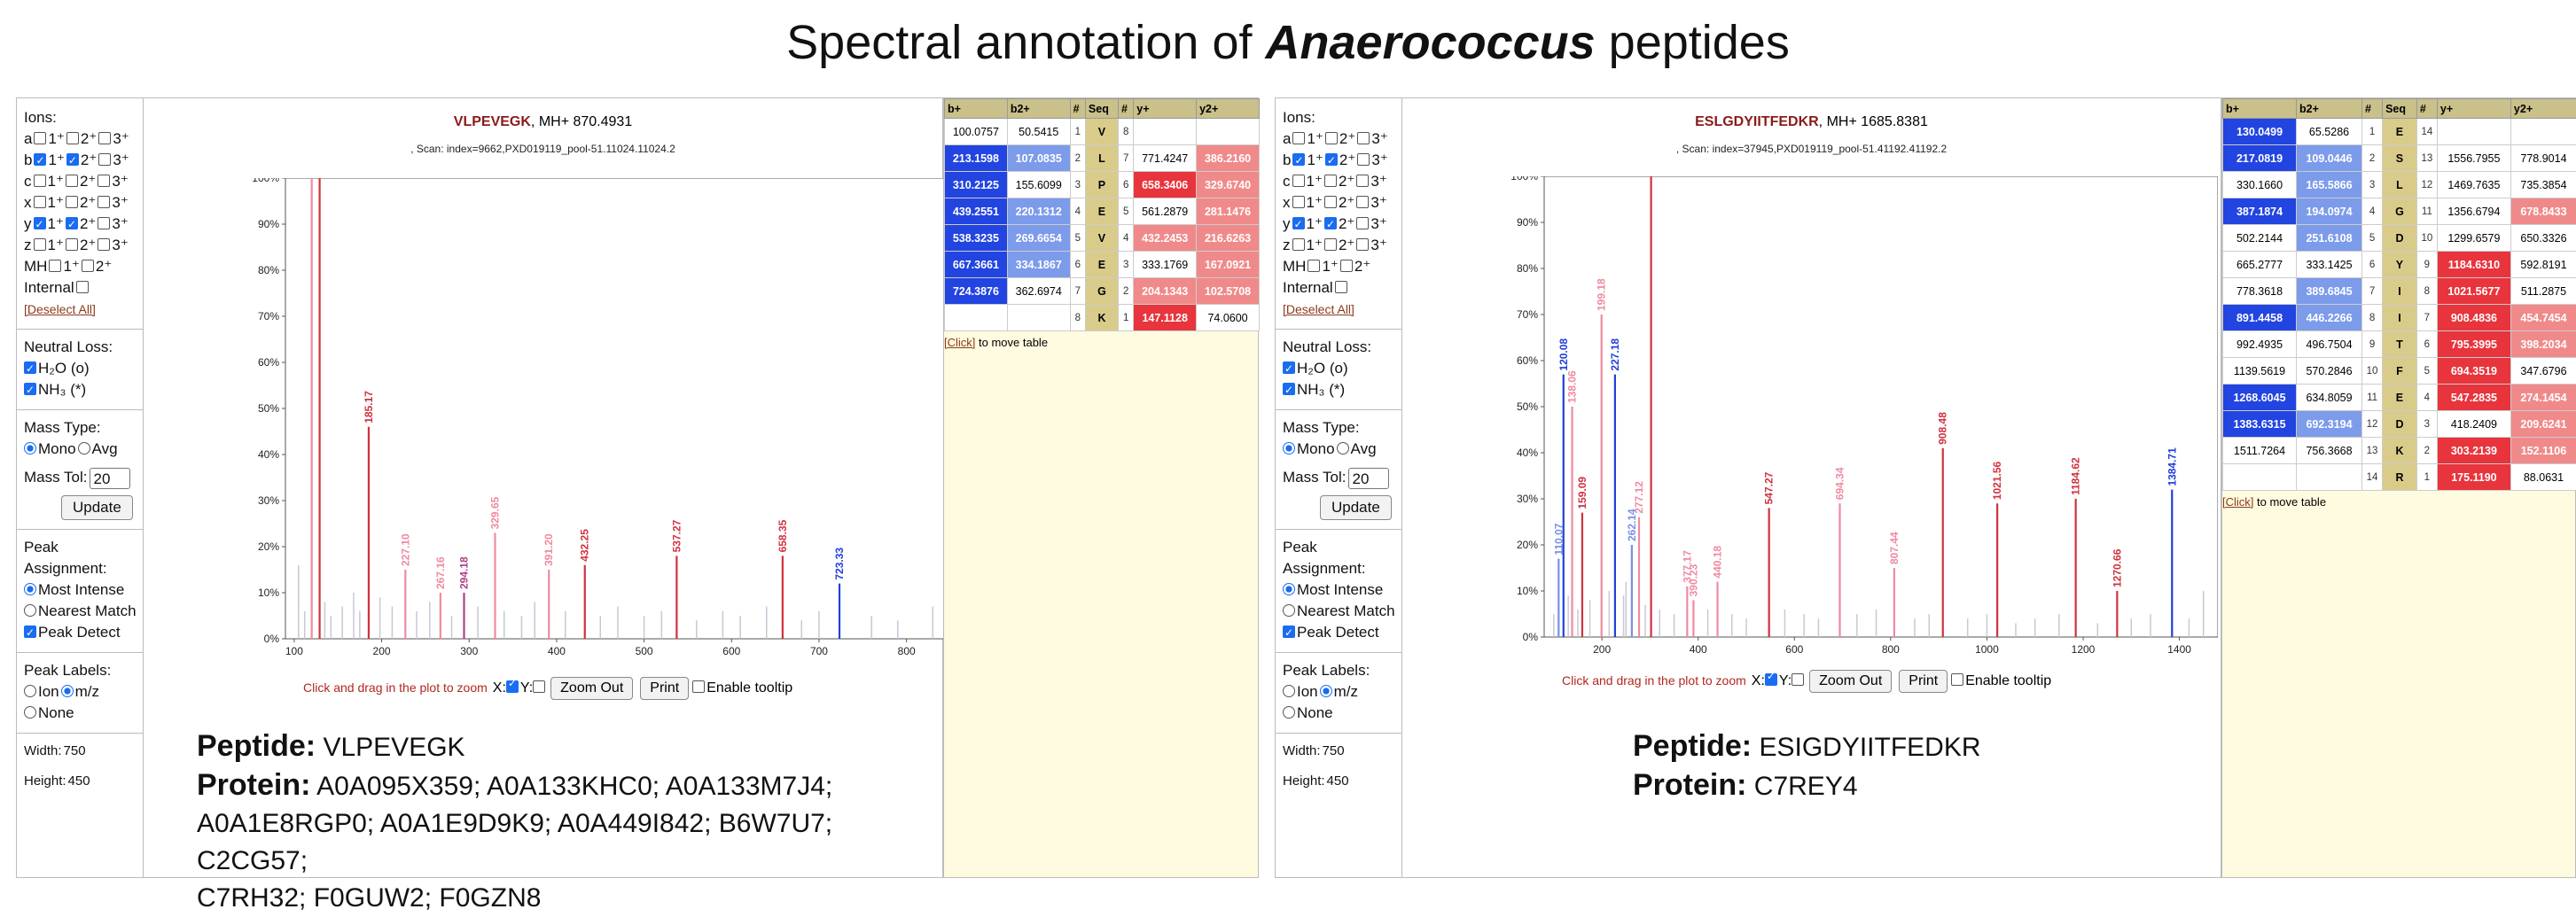 This screenshot has width=2576, height=917. Describe the element at coordinates (1839, 483) in the screenshot. I see `peak-label: 694.34` at that location.